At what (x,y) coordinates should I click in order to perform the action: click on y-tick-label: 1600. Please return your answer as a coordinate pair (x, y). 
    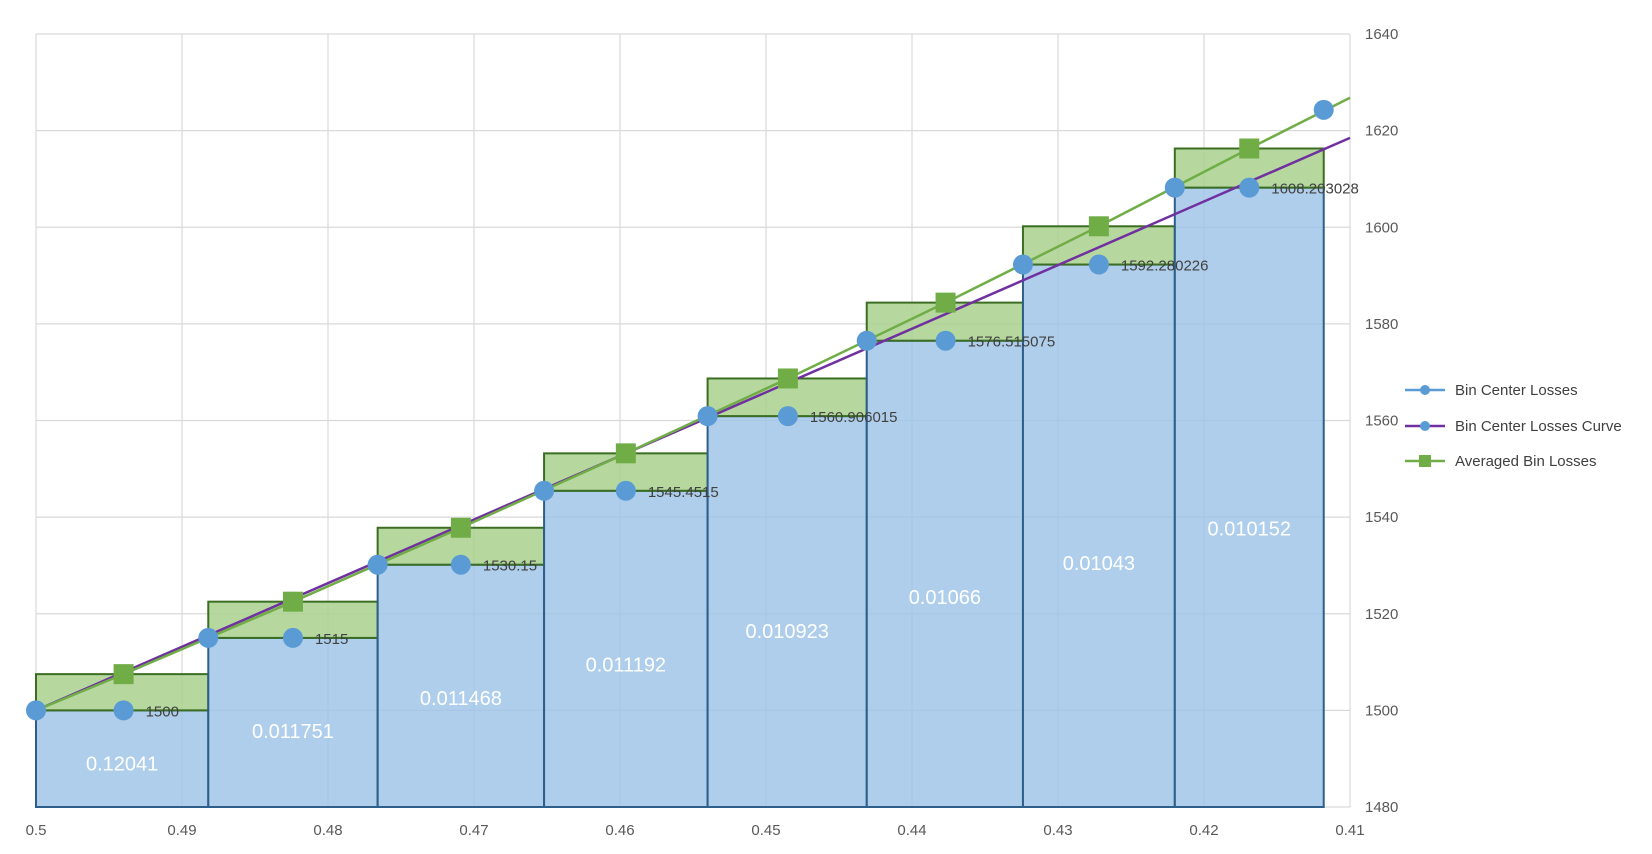
    Looking at the image, I should click on (1381, 227).